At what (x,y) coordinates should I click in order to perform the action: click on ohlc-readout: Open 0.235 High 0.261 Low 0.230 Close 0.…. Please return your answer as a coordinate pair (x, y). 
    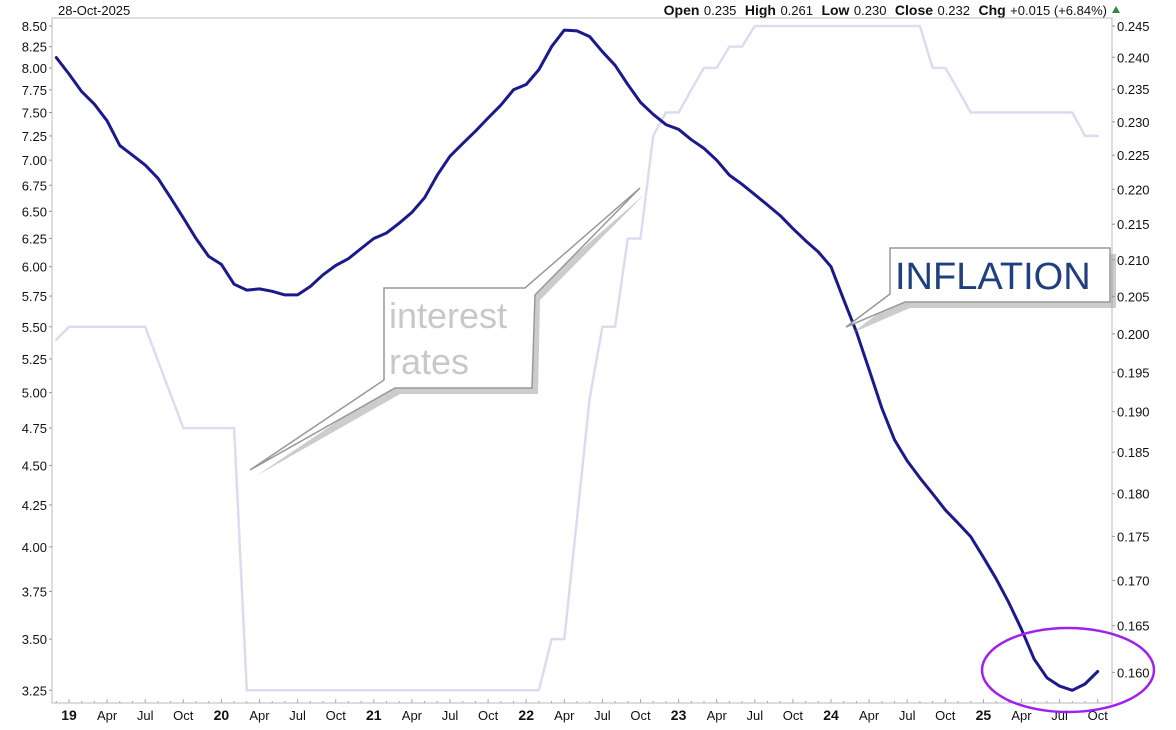
    Looking at the image, I should click on (885, 10).